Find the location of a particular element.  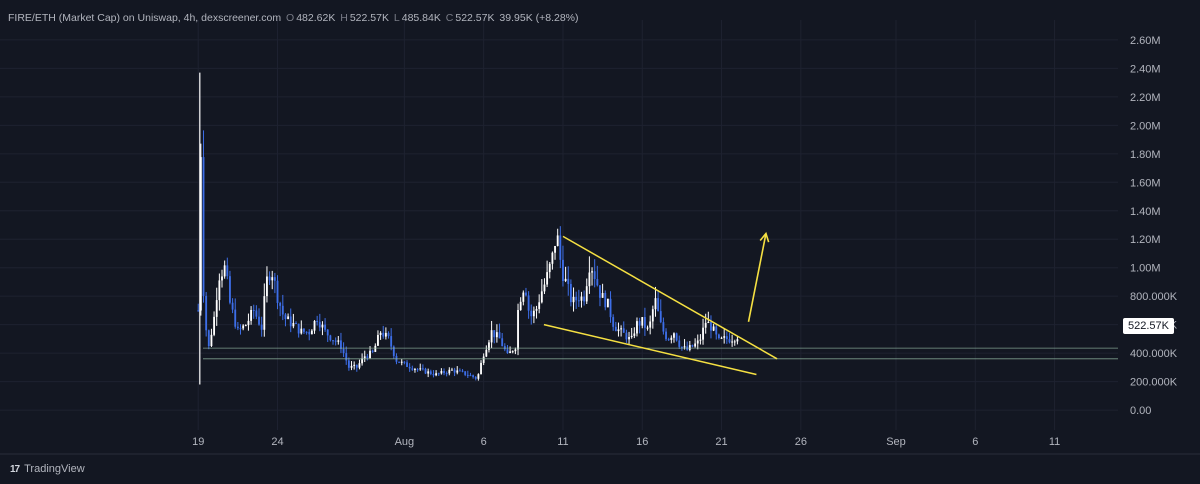

tradingview-logo-icon: 17 is located at coordinates (15, 469).